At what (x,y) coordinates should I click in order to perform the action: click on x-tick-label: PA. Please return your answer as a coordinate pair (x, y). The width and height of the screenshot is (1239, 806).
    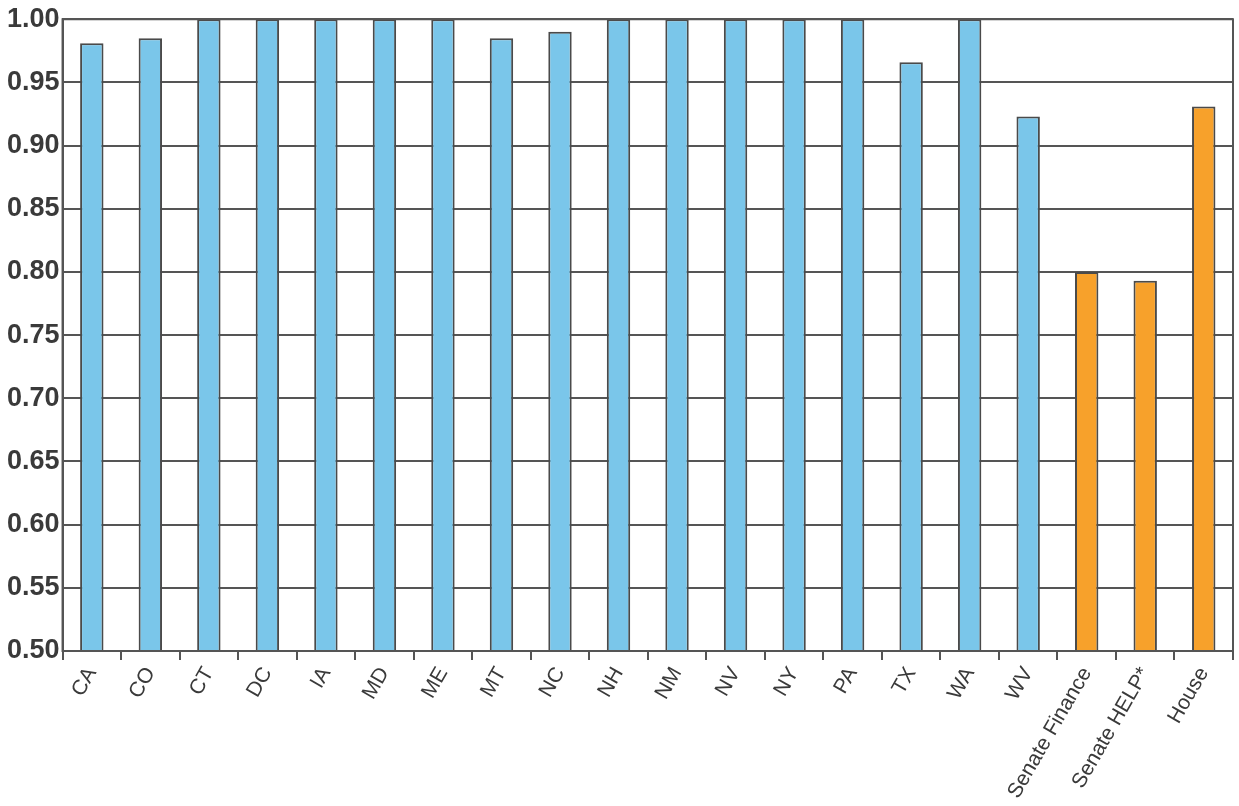
    Looking at the image, I should click on (844, 680).